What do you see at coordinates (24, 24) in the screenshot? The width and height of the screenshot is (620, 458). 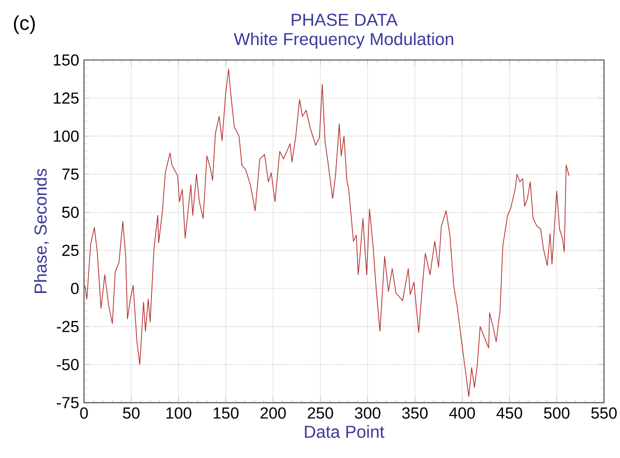 I see `text: (c)` at bounding box center [24, 24].